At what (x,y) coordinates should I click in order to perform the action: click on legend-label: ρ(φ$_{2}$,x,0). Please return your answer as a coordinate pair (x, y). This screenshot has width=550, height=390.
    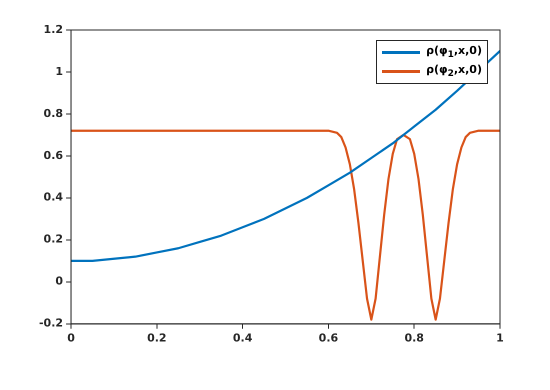
    Looking at the image, I should click on (454, 71).